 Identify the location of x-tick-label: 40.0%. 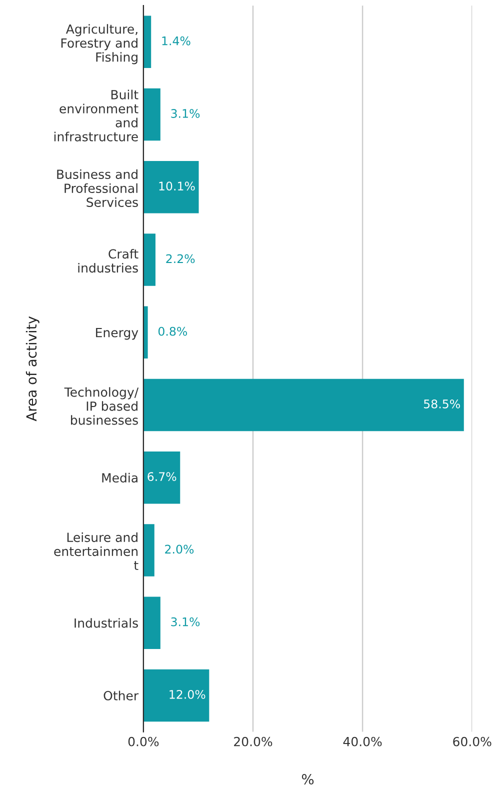
(362, 741).